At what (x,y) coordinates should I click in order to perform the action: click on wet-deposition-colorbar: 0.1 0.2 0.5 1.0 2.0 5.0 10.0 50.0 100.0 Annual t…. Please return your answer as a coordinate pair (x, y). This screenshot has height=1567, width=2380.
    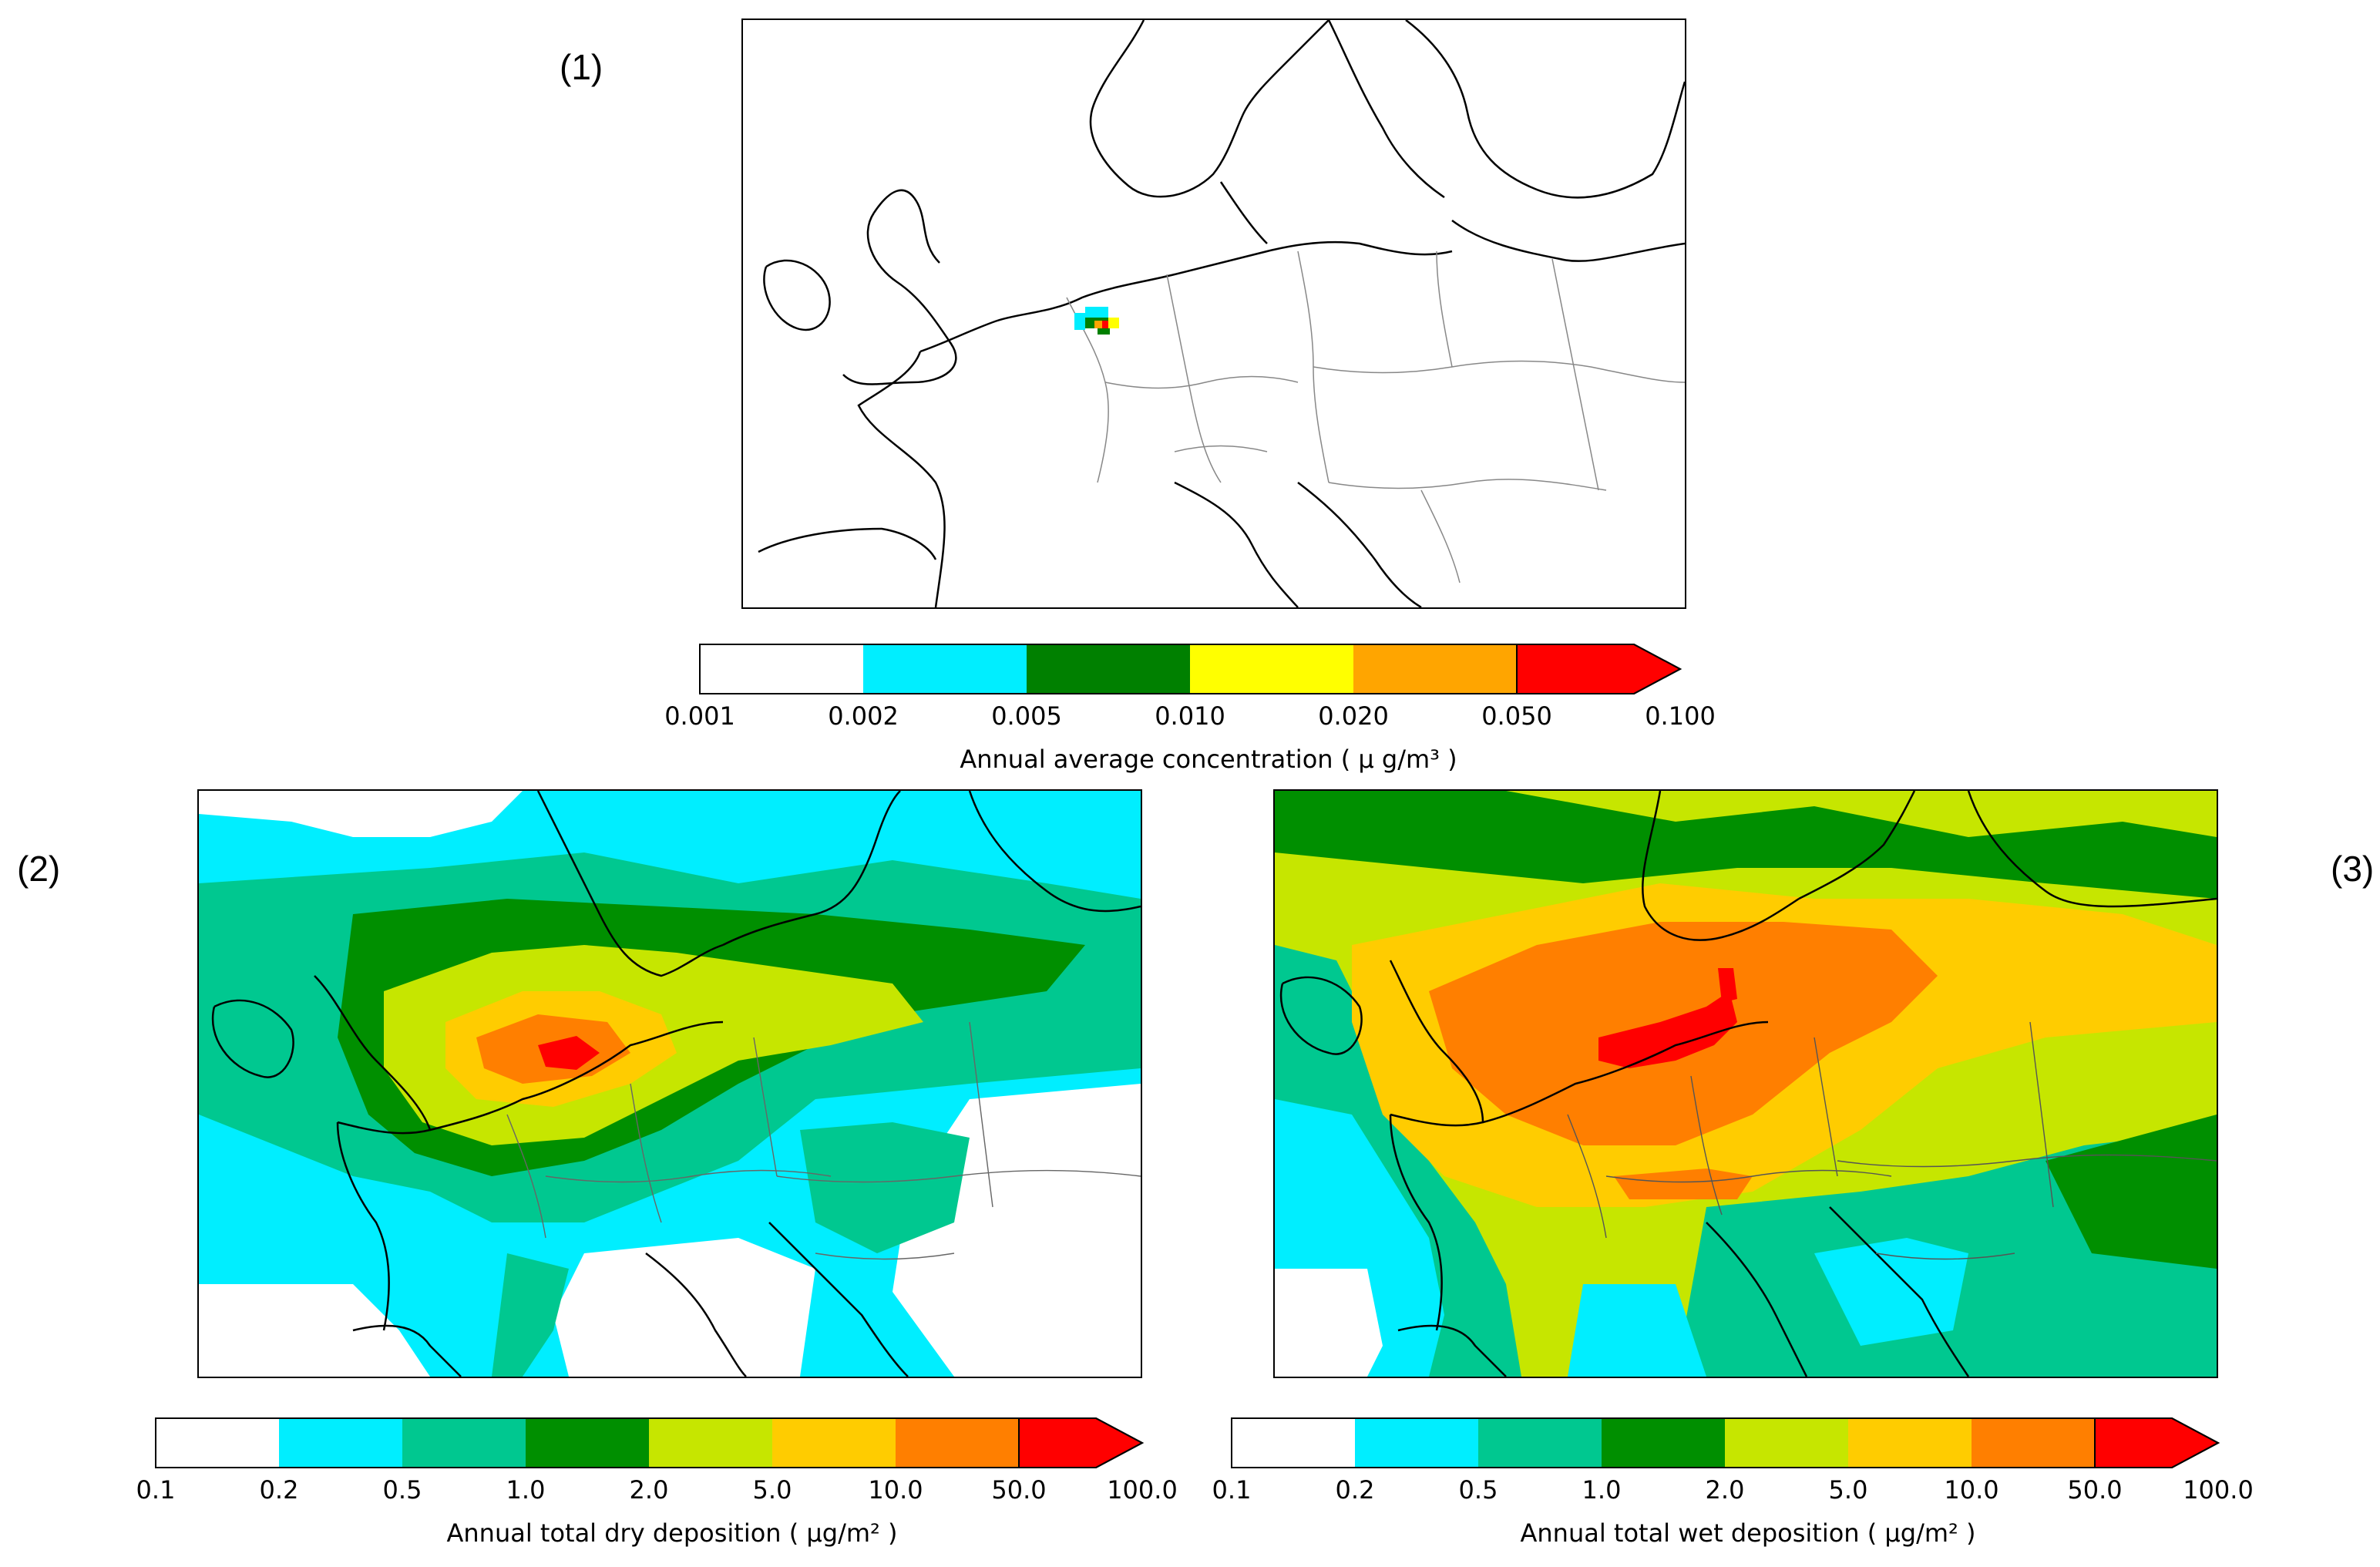
    Looking at the image, I should click on (1738, 1488).